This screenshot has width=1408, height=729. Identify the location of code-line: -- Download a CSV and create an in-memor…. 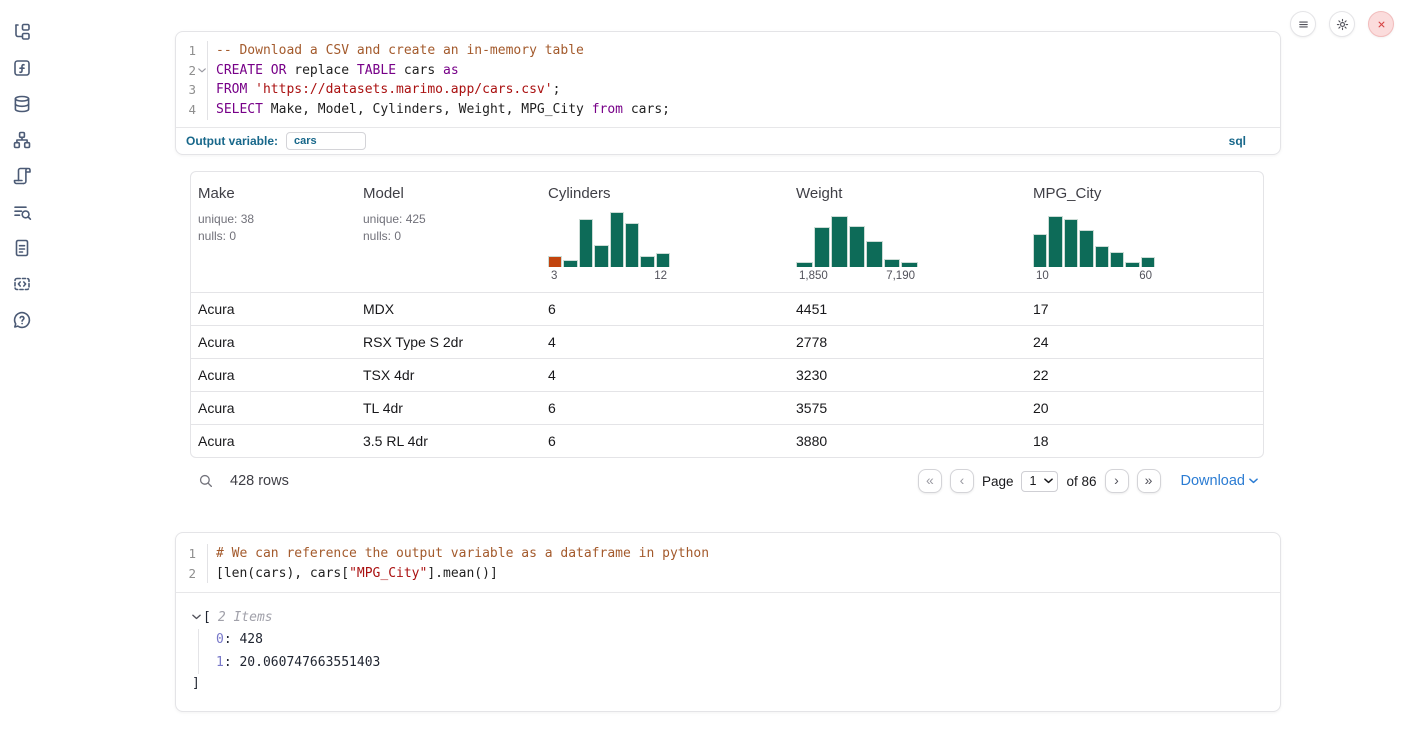
(443, 51).